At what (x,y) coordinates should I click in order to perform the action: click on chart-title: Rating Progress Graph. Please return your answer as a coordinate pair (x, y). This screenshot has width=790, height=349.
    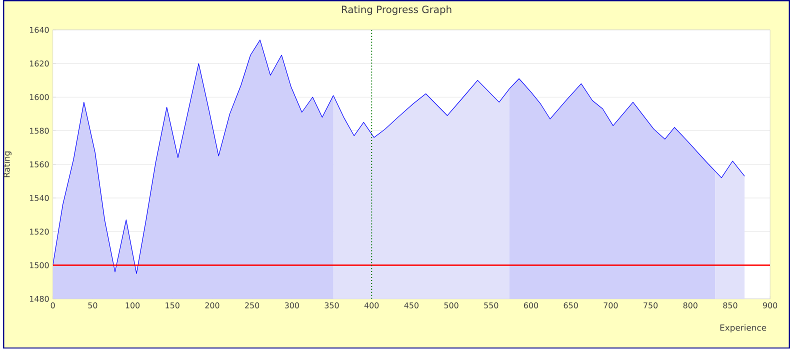
    Looking at the image, I should click on (397, 11).